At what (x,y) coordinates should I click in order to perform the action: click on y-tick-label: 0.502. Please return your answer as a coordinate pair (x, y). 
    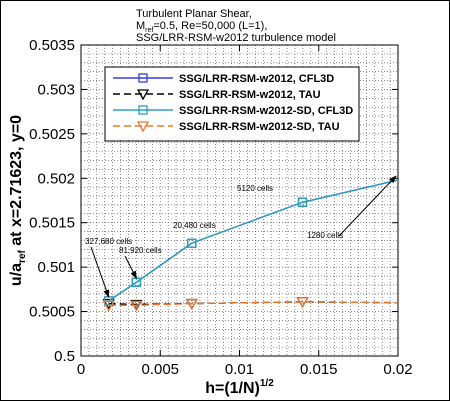
    Looking at the image, I should click on (56, 178).